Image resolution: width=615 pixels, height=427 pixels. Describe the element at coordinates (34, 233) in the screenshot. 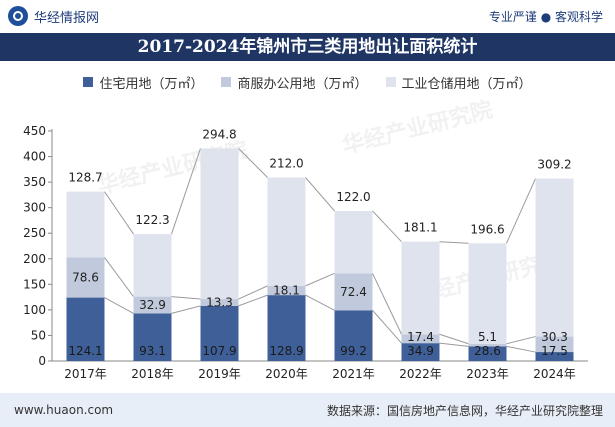

I see `y-tick-label: 250` at that location.